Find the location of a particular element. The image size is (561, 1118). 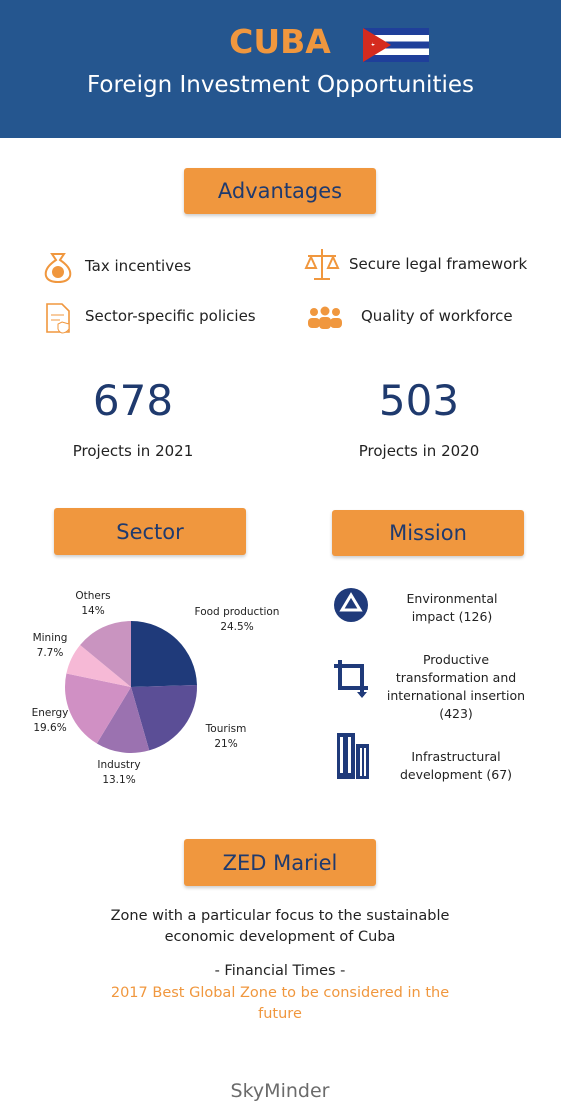

title: CUBA is located at coordinates (280, 41).